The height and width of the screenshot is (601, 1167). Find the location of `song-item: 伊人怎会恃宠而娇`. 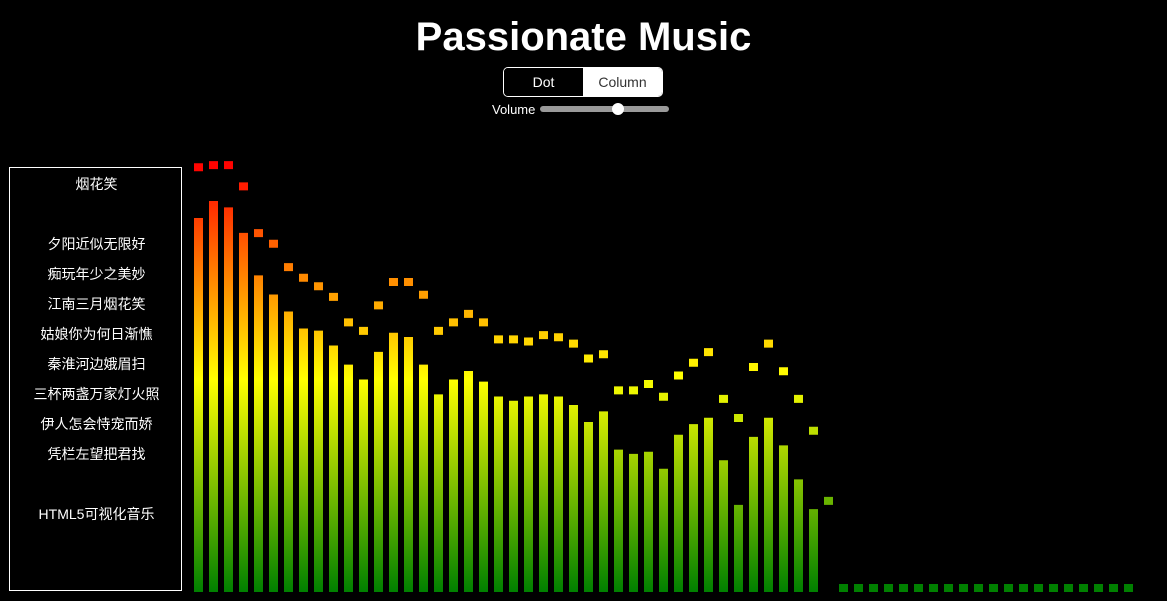

song-item: 伊人怎会恃宠而娇 is located at coordinates (96, 424).